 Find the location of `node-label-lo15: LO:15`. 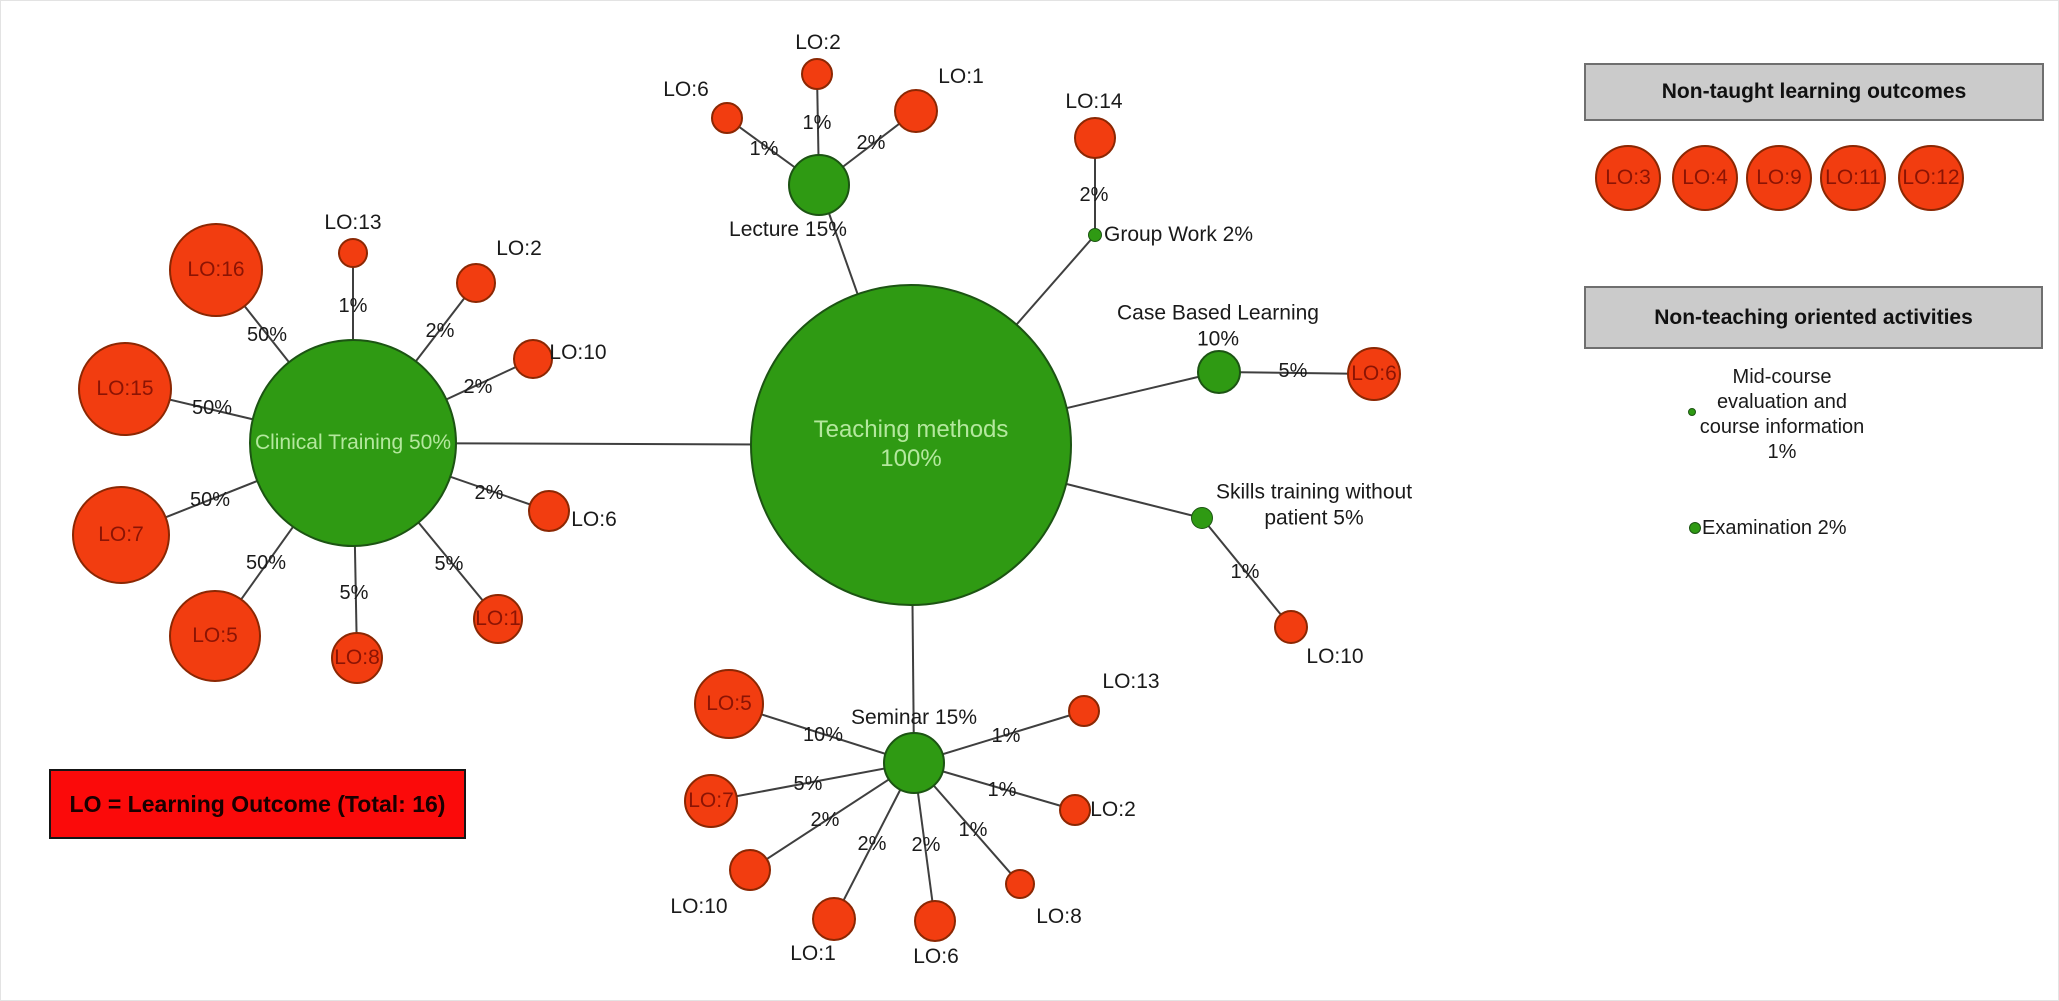

node-label-lo15: LO:15 is located at coordinates (125, 389).